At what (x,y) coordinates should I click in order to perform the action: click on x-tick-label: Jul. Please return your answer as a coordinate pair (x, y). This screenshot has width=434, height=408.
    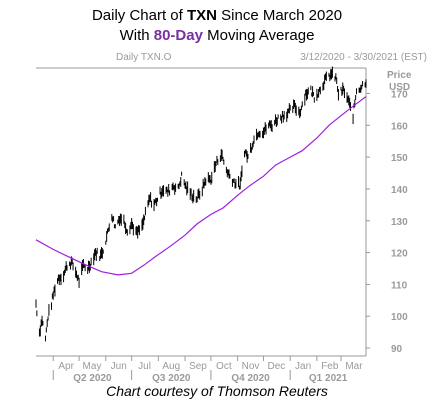
    Looking at the image, I should click on (144, 366).